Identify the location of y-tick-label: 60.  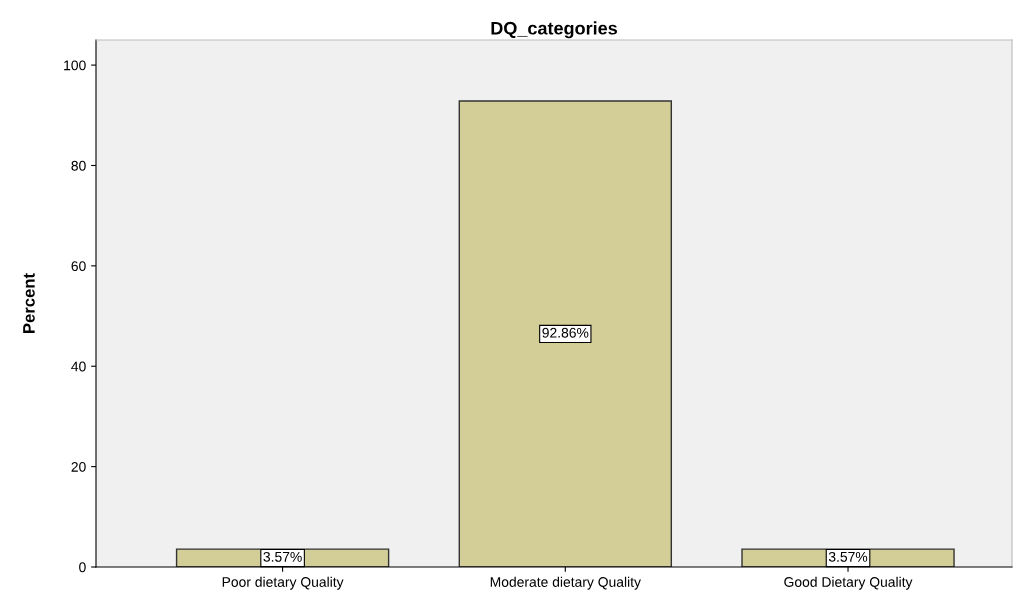
(78, 266).